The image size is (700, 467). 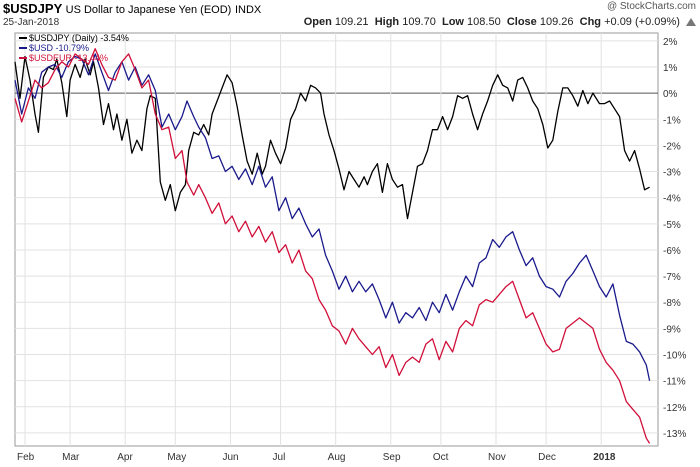 What do you see at coordinates (672, 303) in the screenshot?
I see `y-tick-label: -8%` at bounding box center [672, 303].